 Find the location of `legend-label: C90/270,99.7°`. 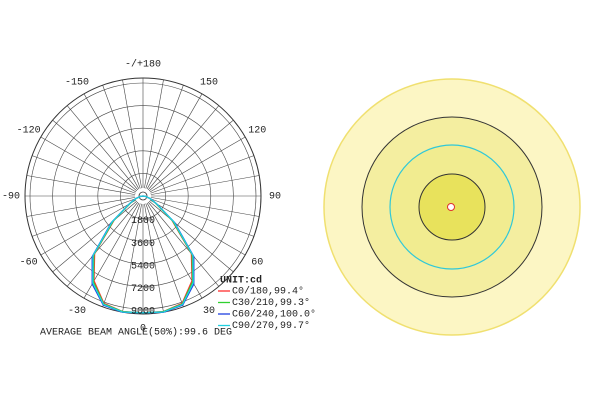

legend-label: C90/270,99.7° is located at coordinates (271, 326).